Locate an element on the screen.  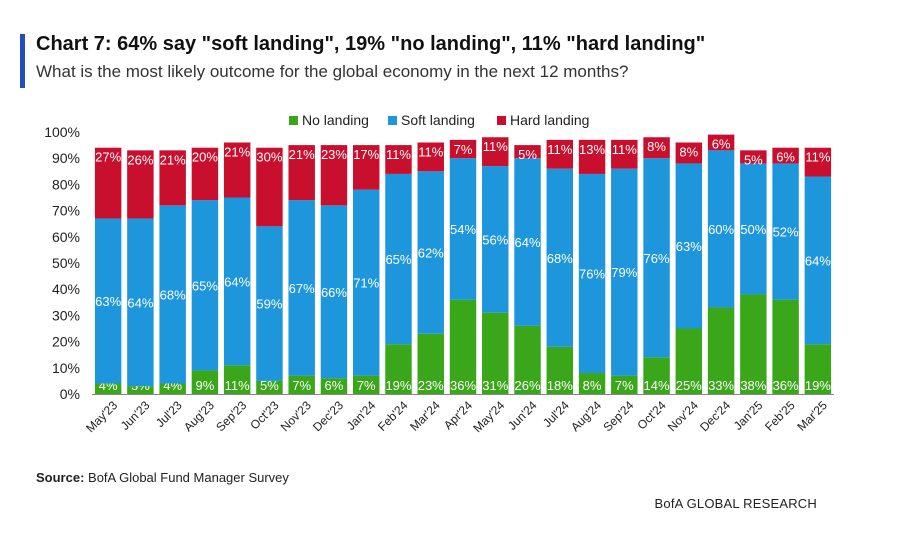
legend-swatch-no-landing is located at coordinates (293, 120).